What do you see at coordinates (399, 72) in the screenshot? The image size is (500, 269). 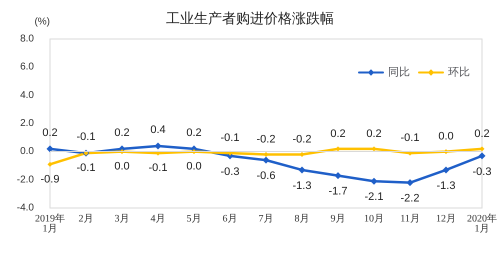 I see `legend-label: 同比` at bounding box center [399, 72].